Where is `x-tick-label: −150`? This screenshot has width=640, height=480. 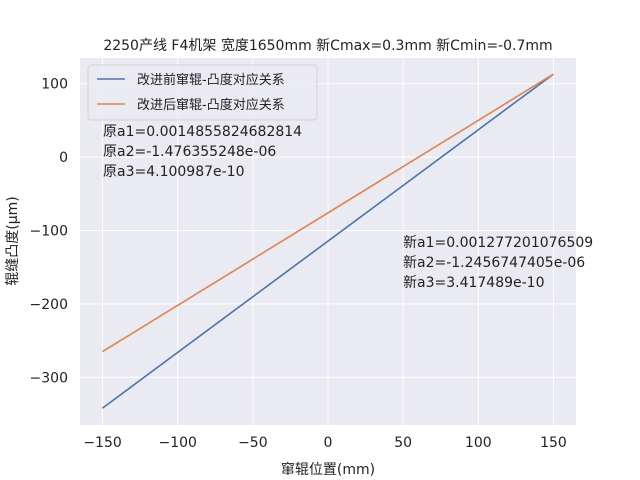
x-tick-label: −150 is located at coordinates (102, 443).